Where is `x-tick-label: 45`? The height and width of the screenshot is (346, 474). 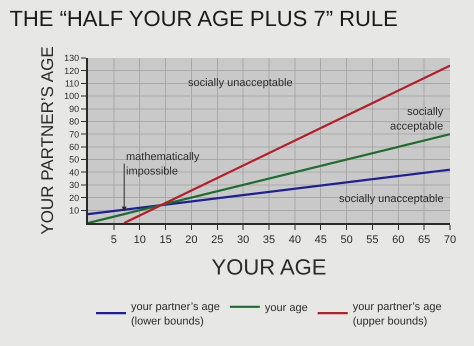 x-tick-label: 45 is located at coordinates (320, 240).